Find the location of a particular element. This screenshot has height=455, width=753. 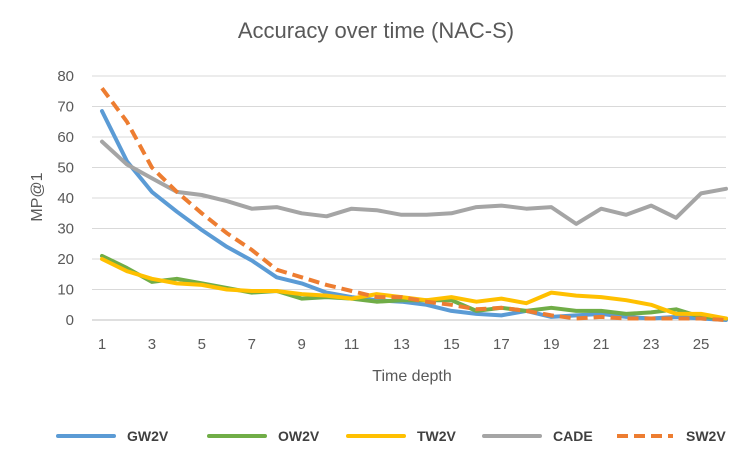

x-axis-label: Time depth is located at coordinates (411, 376).